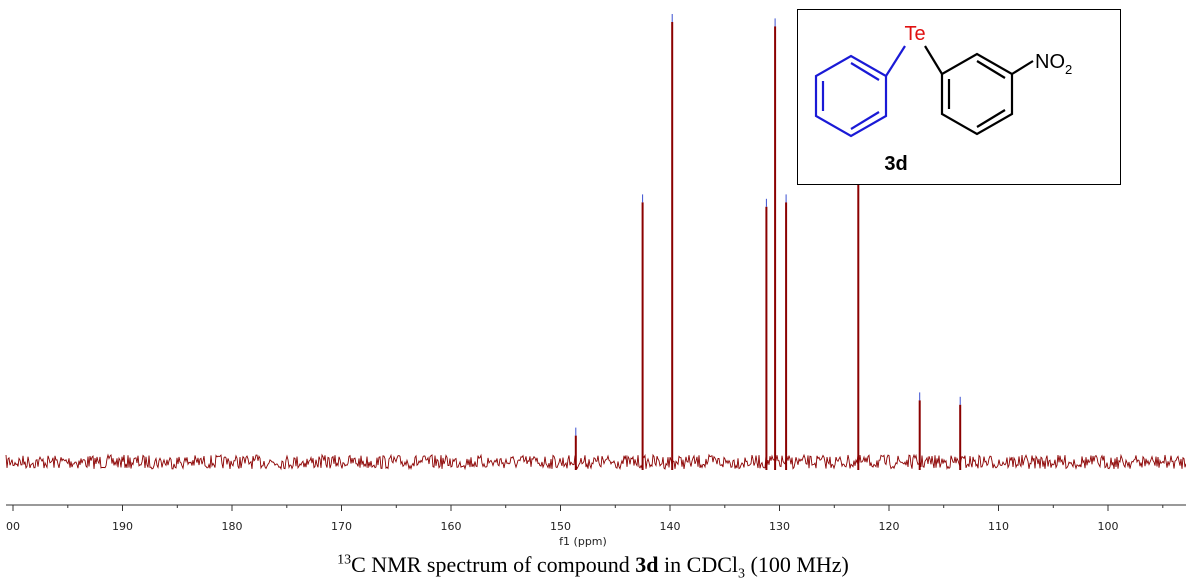  I want to click on caption-text-3: (100 MHz), so click(797, 564).